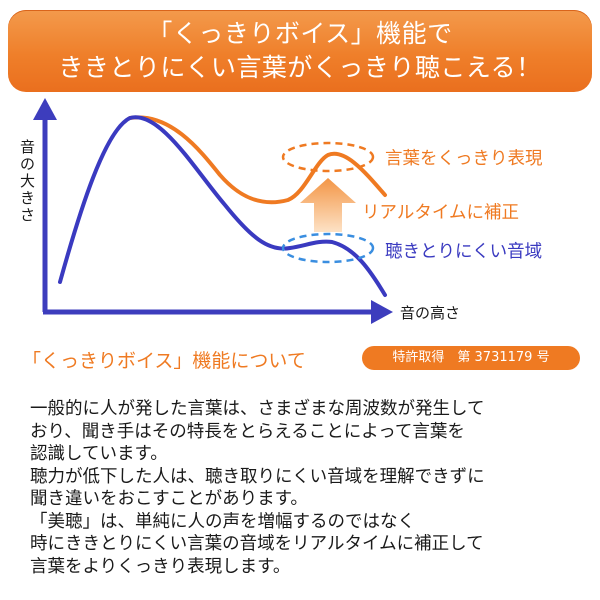 The width and height of the screenshot is (600, 600). What do you see at coordinates (222, 521) in the screenshot?
I see `description-line: 「美聴」は、単純に人の声を増幅するのではなく` at bounding box center [222, 521].